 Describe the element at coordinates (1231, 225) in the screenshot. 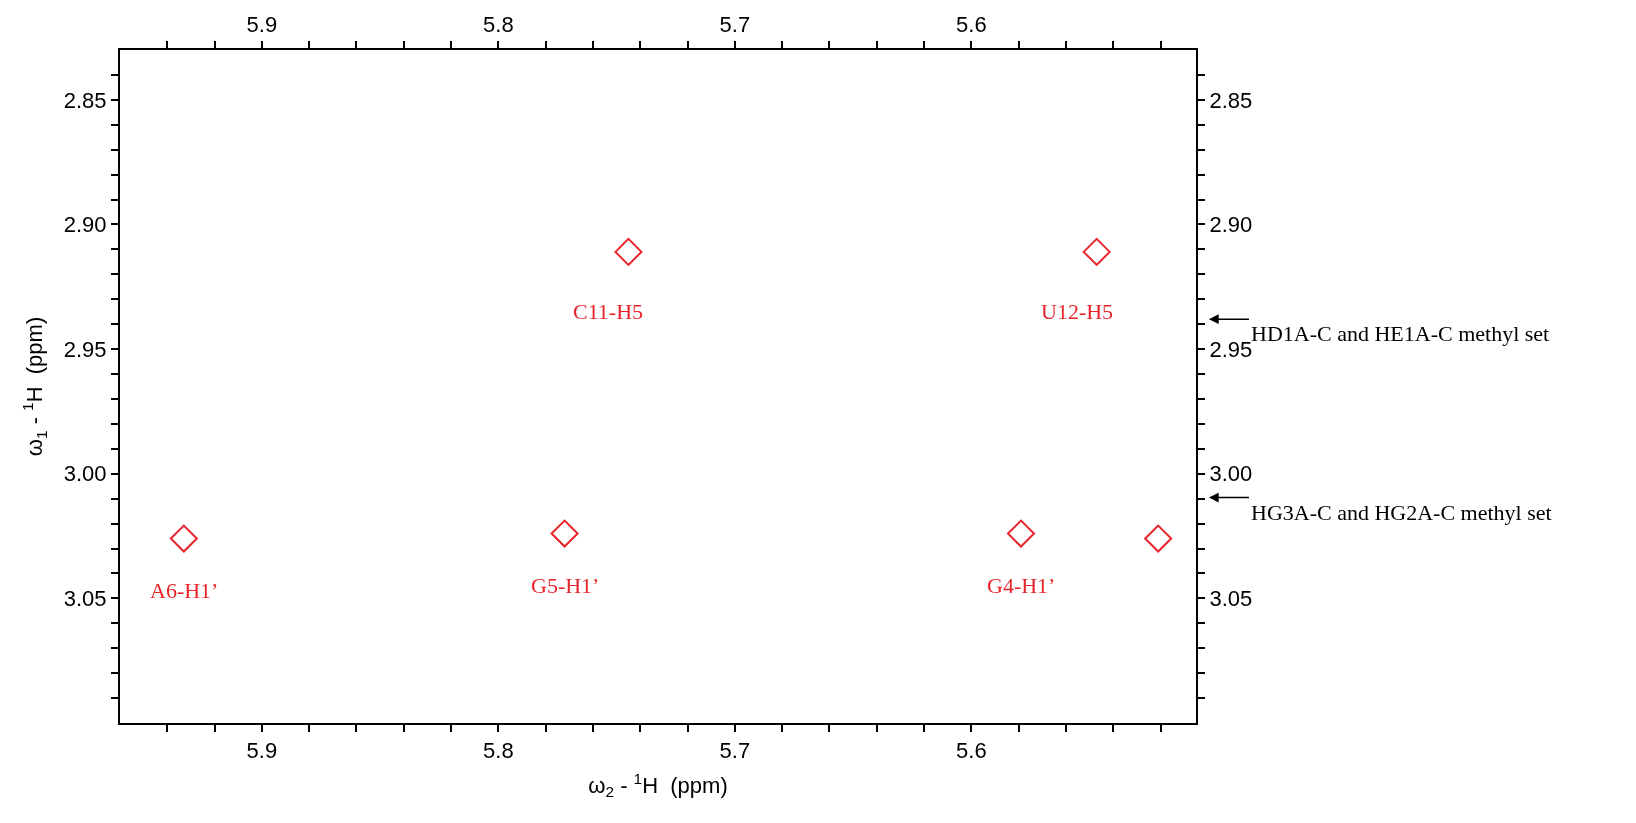

I see `y2-tick-label: 2.90` at that location.